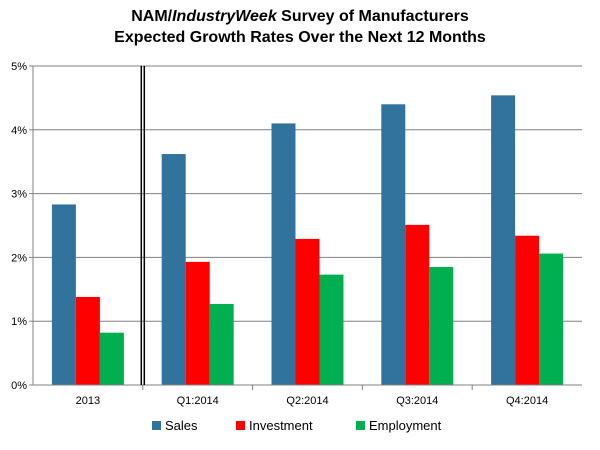  Describe the element at coordinates (360, 425) in the screenshot. I see `legend-swatch-employment` at that location.